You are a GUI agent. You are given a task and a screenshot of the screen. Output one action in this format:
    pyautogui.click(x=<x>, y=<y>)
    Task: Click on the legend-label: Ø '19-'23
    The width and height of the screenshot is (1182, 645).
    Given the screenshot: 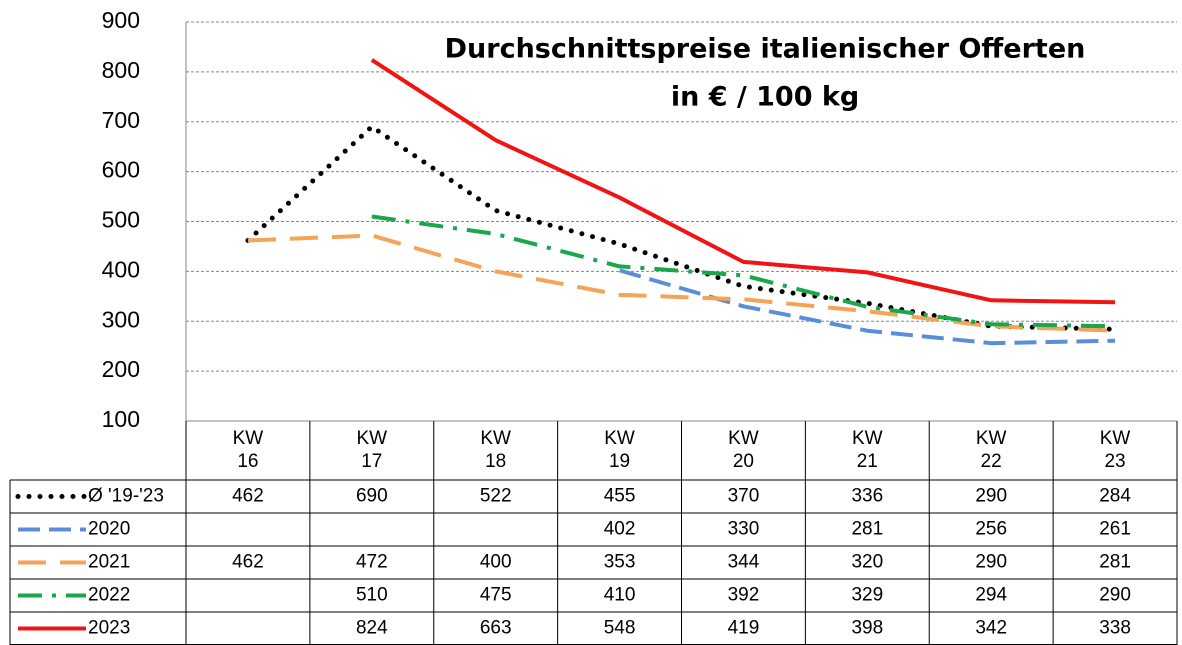 What is the action you would take?
    pyautogui.click(x=126, y=496)
    